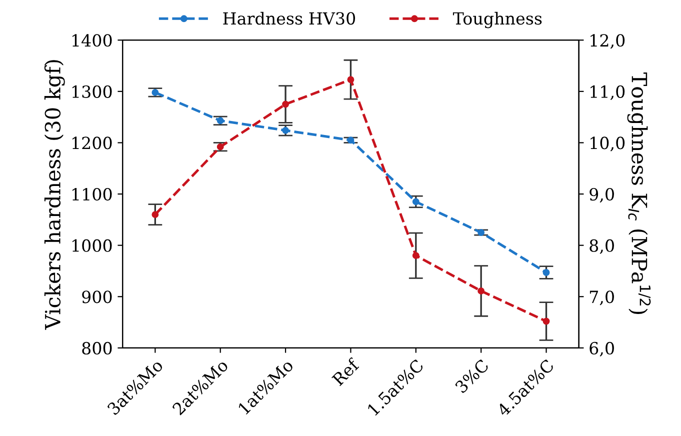 The height and width of the screenshot is (436, 681). I want to click on legend-label: Hardness HV30, so click(289, 18).